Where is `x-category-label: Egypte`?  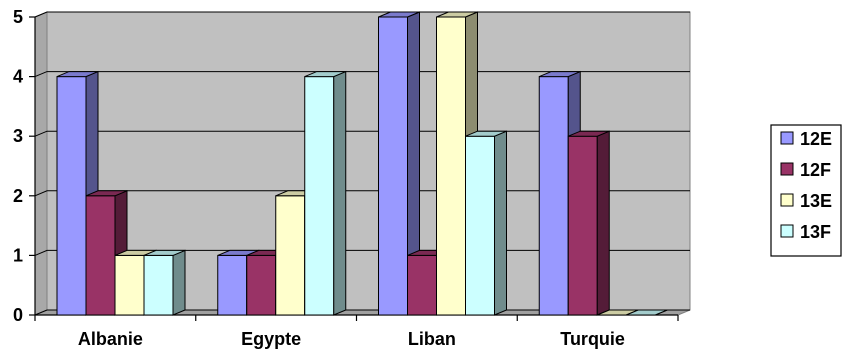
x-category-label: Egypte is located at coordinates (271, 339).